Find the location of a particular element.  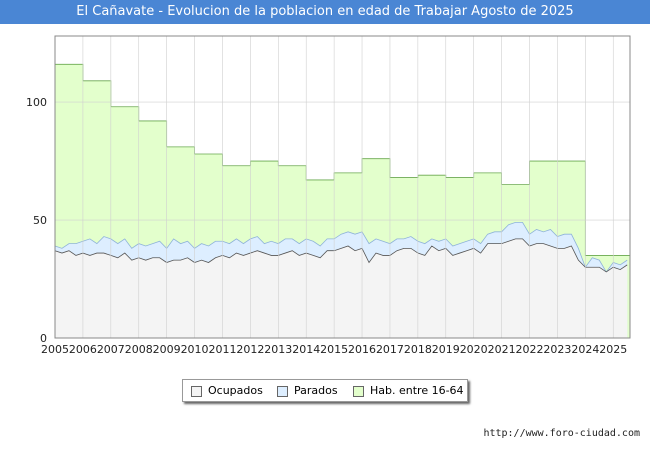

x-tick-label-2005: 2005 is located at coordinates (55, 349).